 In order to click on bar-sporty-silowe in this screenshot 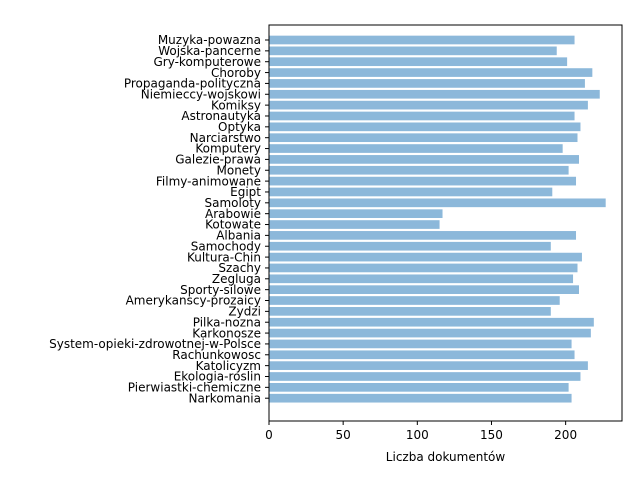, I will do `click(424, 289)`.